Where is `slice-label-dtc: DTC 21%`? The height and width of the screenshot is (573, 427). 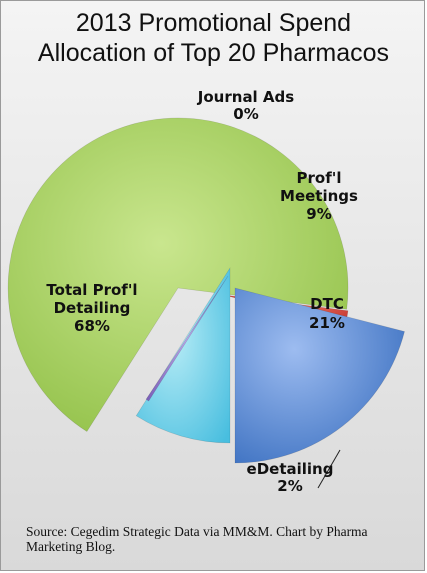
slice-label-dtc: DTC 21% is located at coordinates (327, 313).